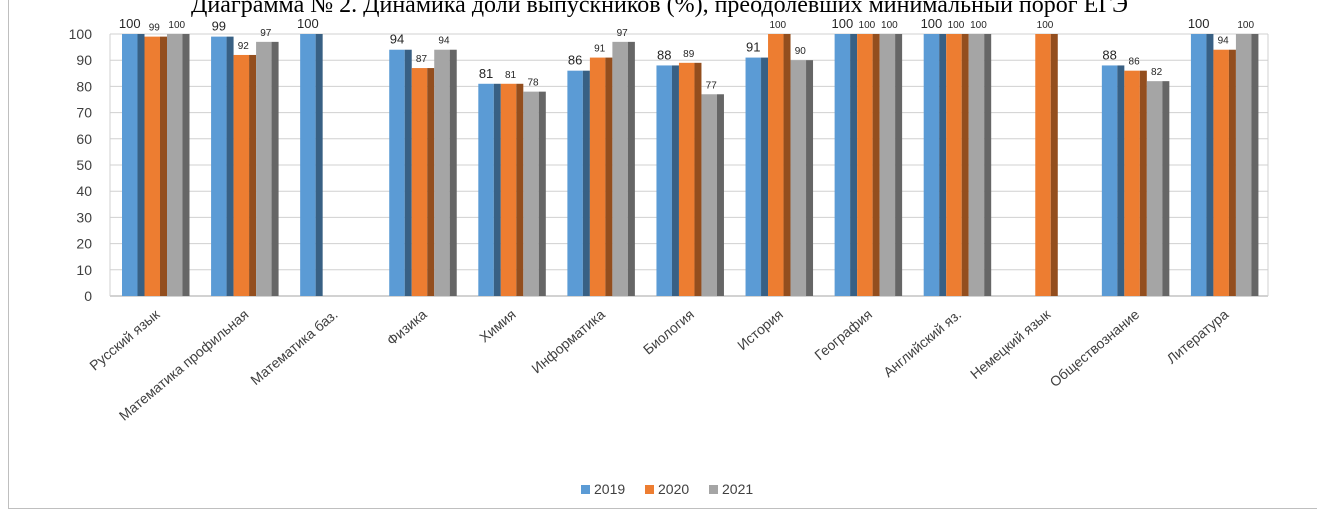 Image resolution: width=1319 pixels, height=511 pixels. What do you see at coordinates (444, 41) in the screenshot?
I see `data-label: 94` at bounding box center [444, 41].